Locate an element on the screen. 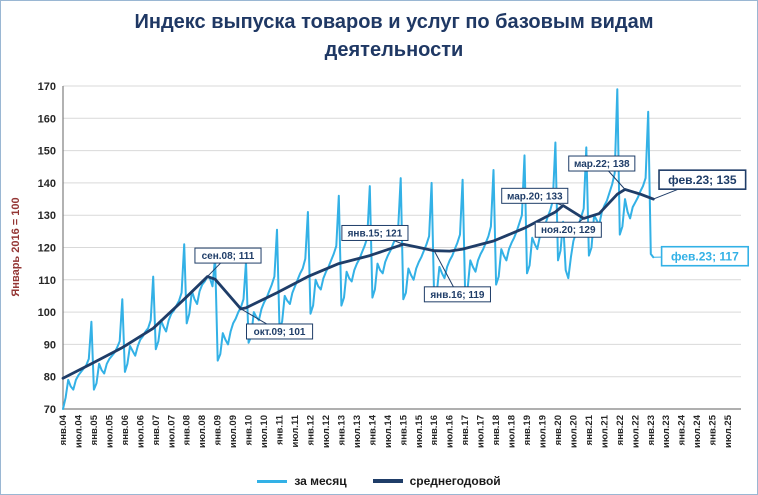 This screenshot has height=495, width=758. y-tick-label: 80 is located at coordinates (50, 378).